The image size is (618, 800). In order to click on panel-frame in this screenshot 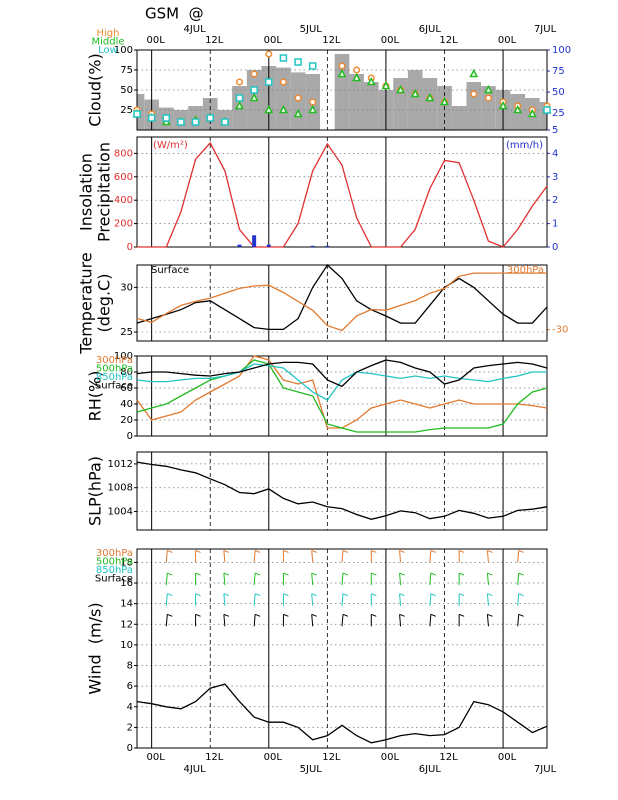, I will do `click(342, 192)`.